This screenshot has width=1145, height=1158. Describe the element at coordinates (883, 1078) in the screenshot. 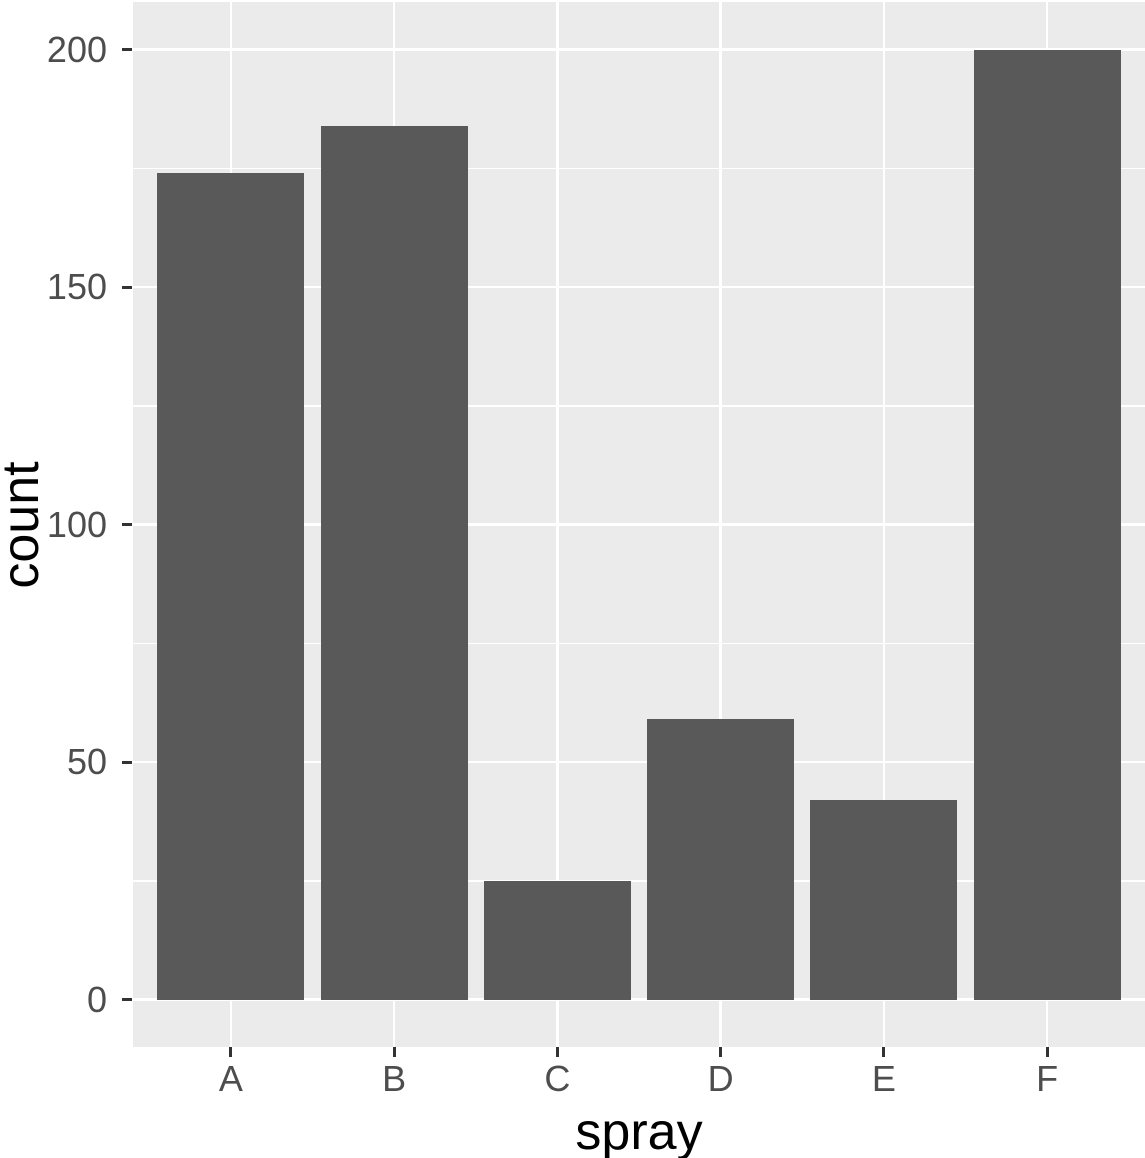

I see `x-tick-label: E` at that location.